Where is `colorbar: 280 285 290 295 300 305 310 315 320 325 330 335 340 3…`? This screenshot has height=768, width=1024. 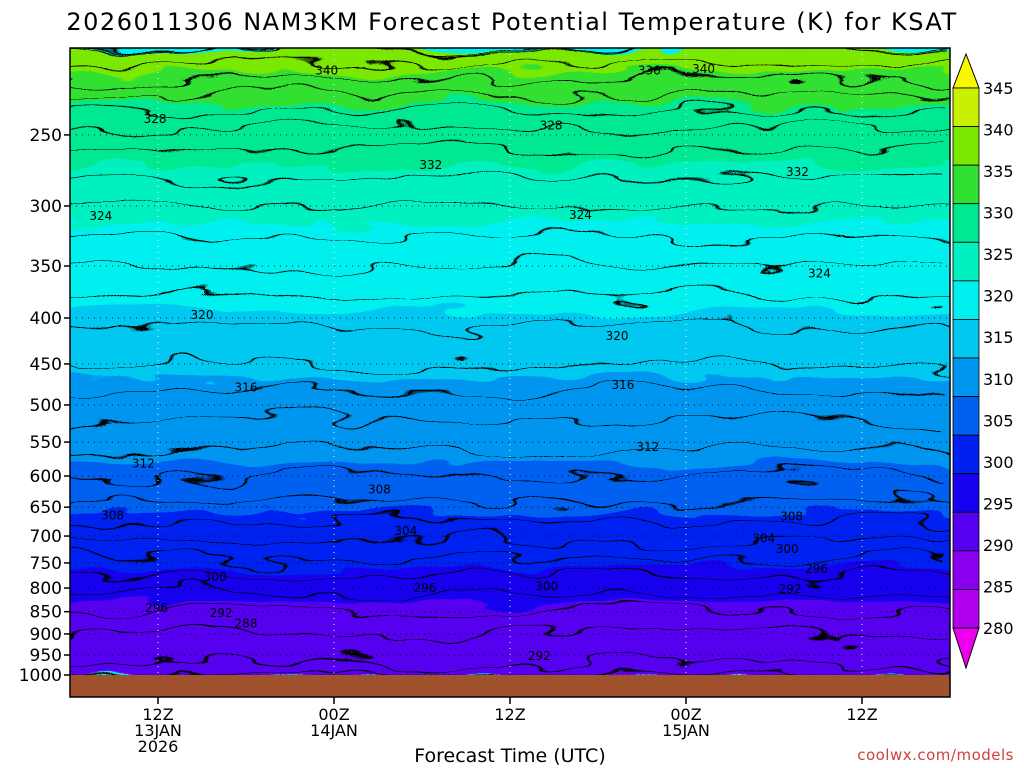
colorbar: 280 285 290 295 300 305 310 315 320 325 330 335 340 3… is located at coordinates (983, 361).